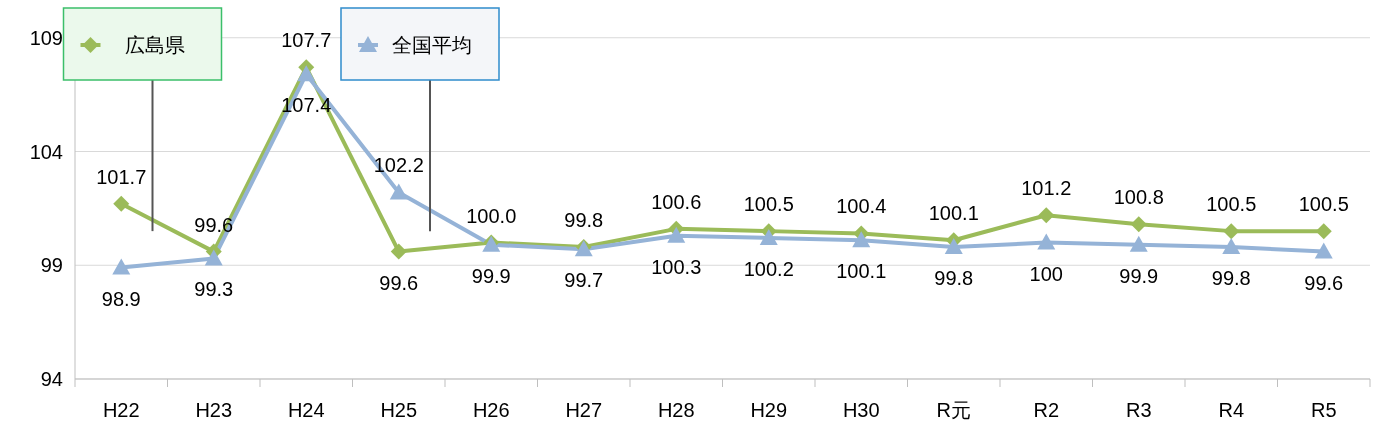 The image size is (1373, 425). Describe the element at coordinates (154, 45) in the screenshot. I see `legend-label: 広島県` at that location.